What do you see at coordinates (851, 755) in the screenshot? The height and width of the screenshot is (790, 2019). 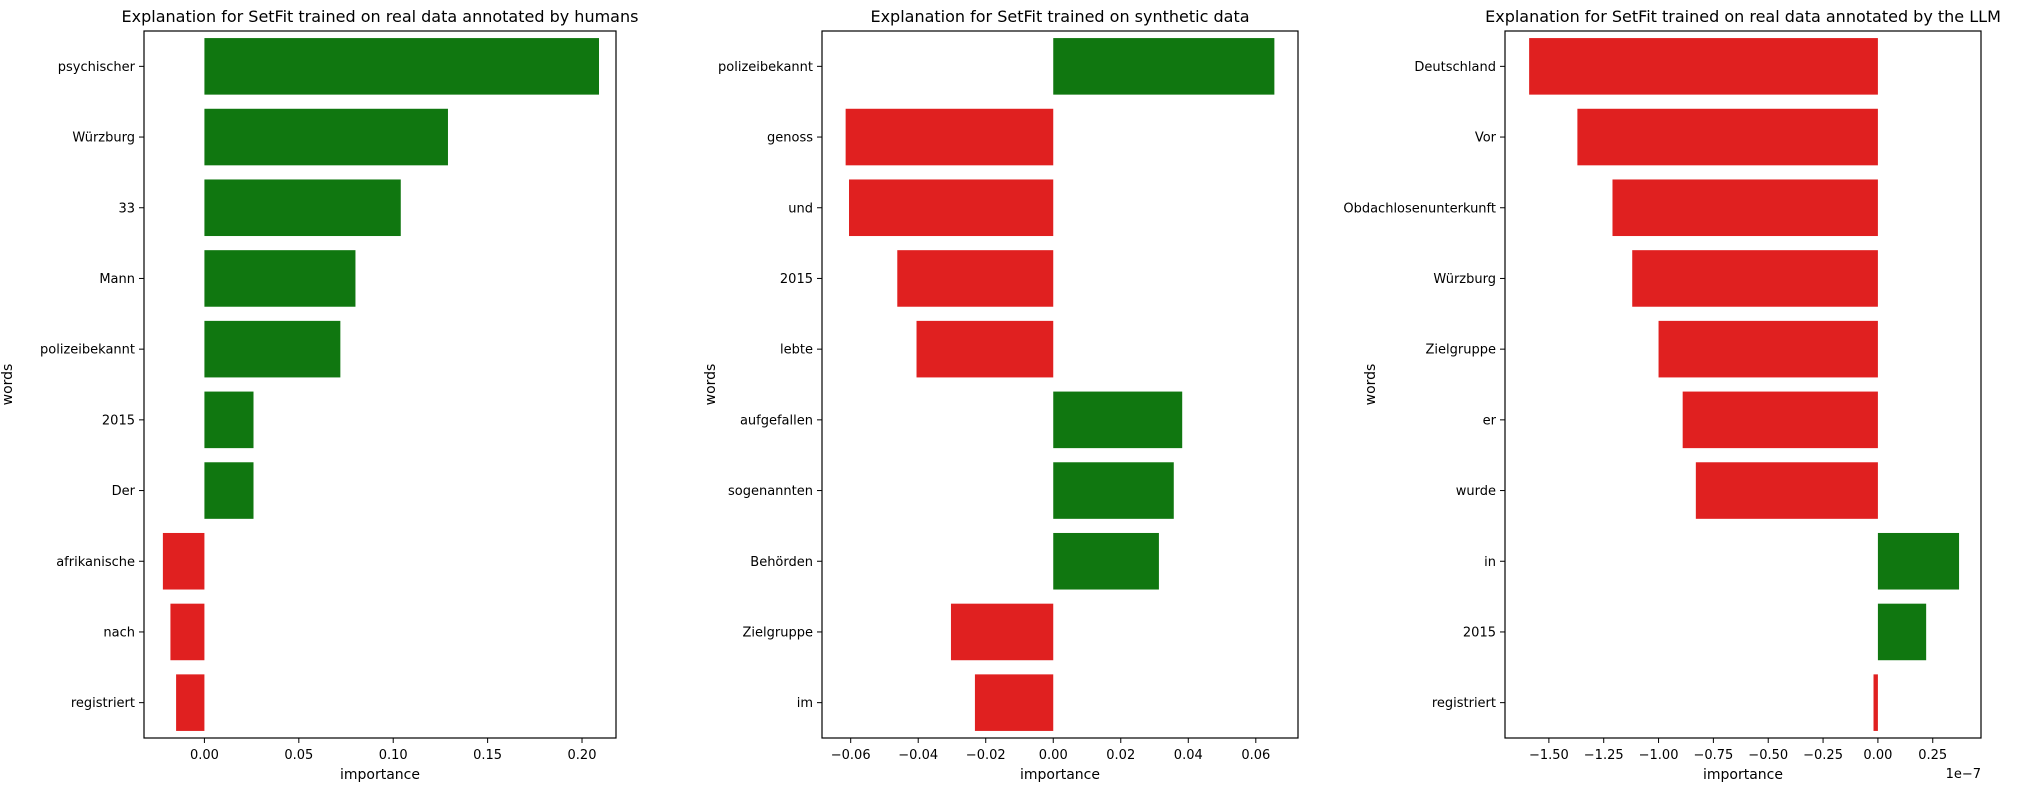 I see `x-tick-label: −0.06` at bounding box center [851, 755].